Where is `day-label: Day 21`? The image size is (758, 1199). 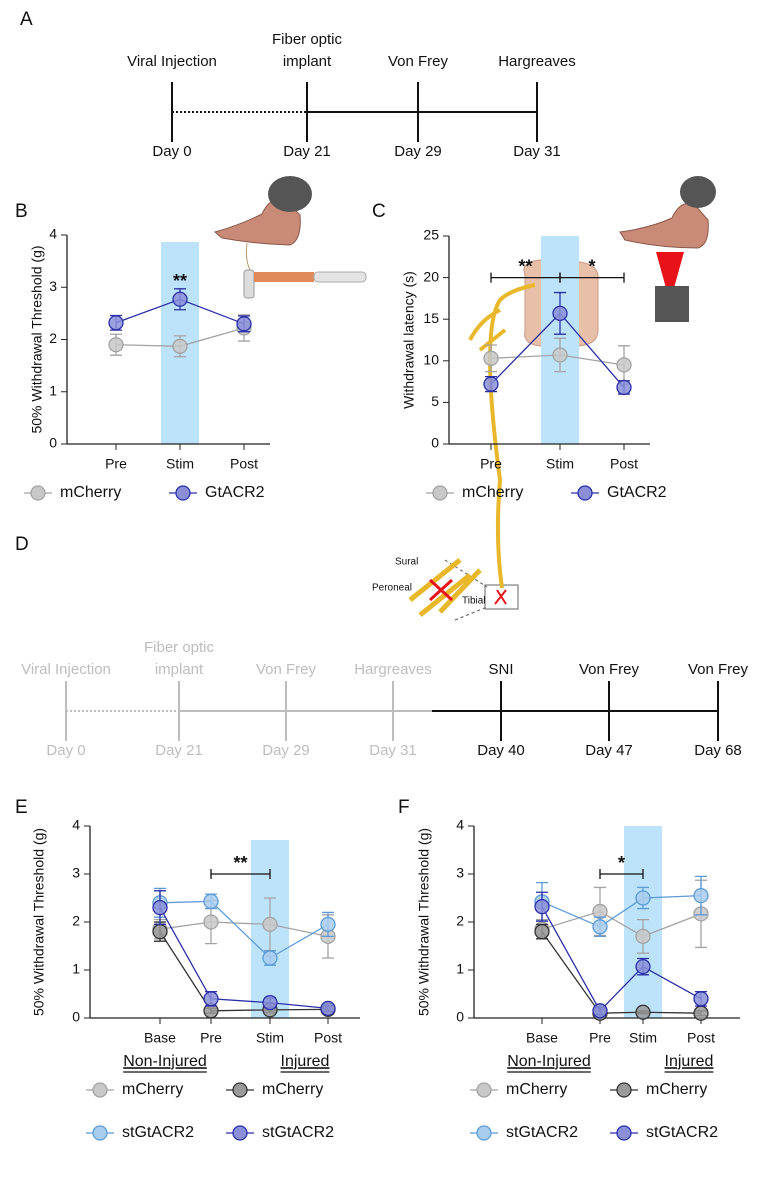 day-label: Day 21 is located at coordinates (307, 151).